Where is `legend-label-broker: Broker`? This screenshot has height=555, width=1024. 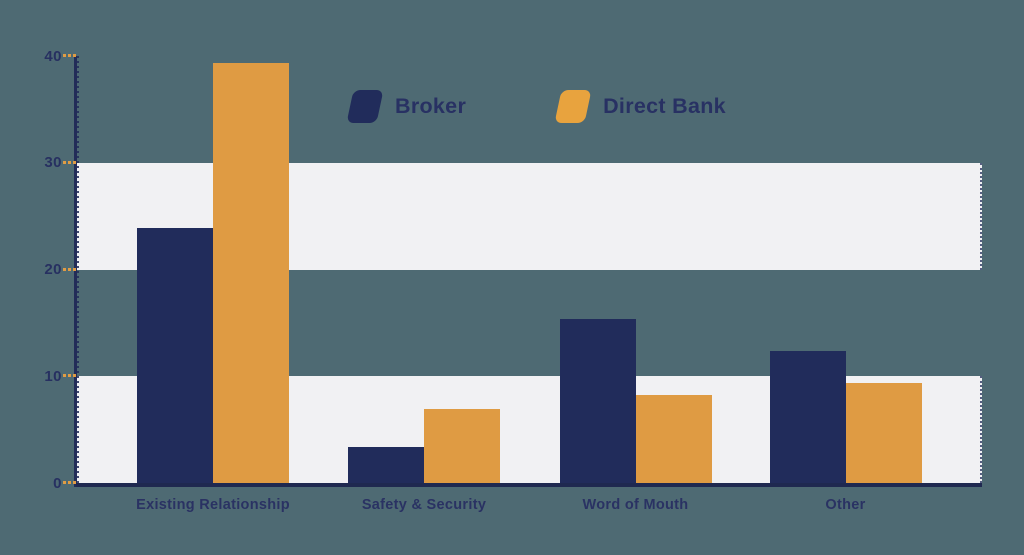
legend-label-broker: Broker is located at coordinates (431, 106).